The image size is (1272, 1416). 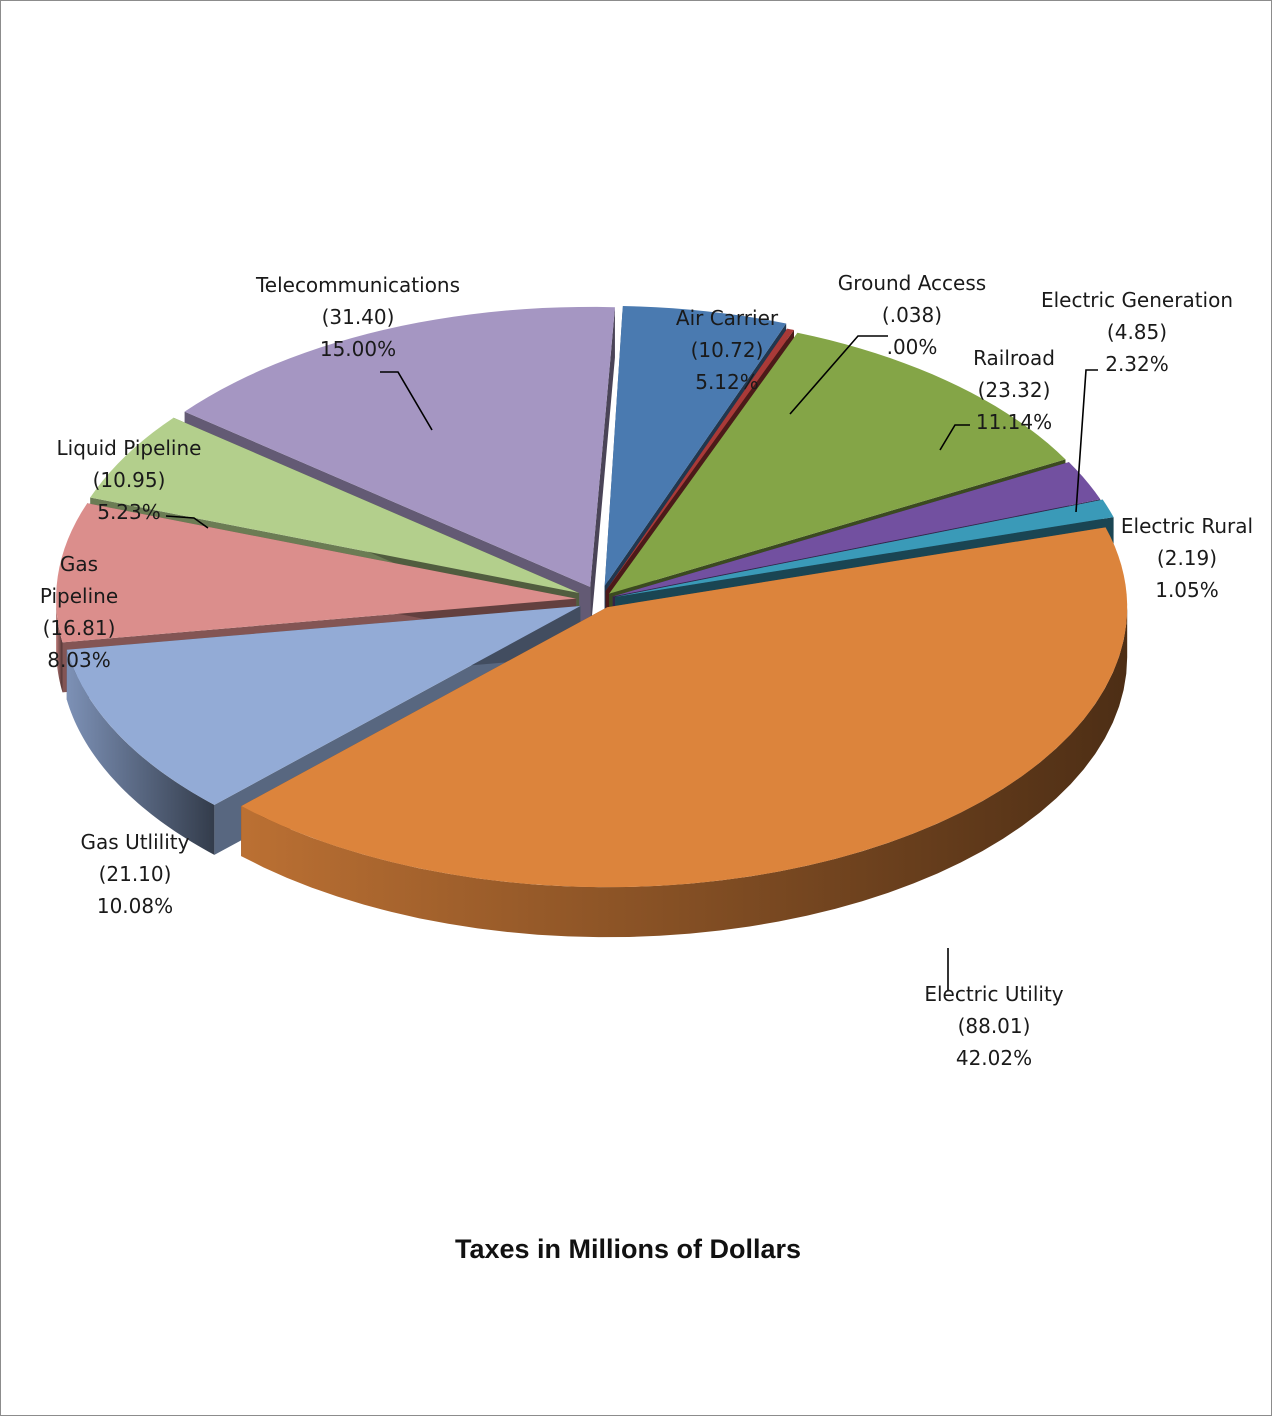 I want to click on label-telecommunications-value: (31.40), so click(x=358, y=317).